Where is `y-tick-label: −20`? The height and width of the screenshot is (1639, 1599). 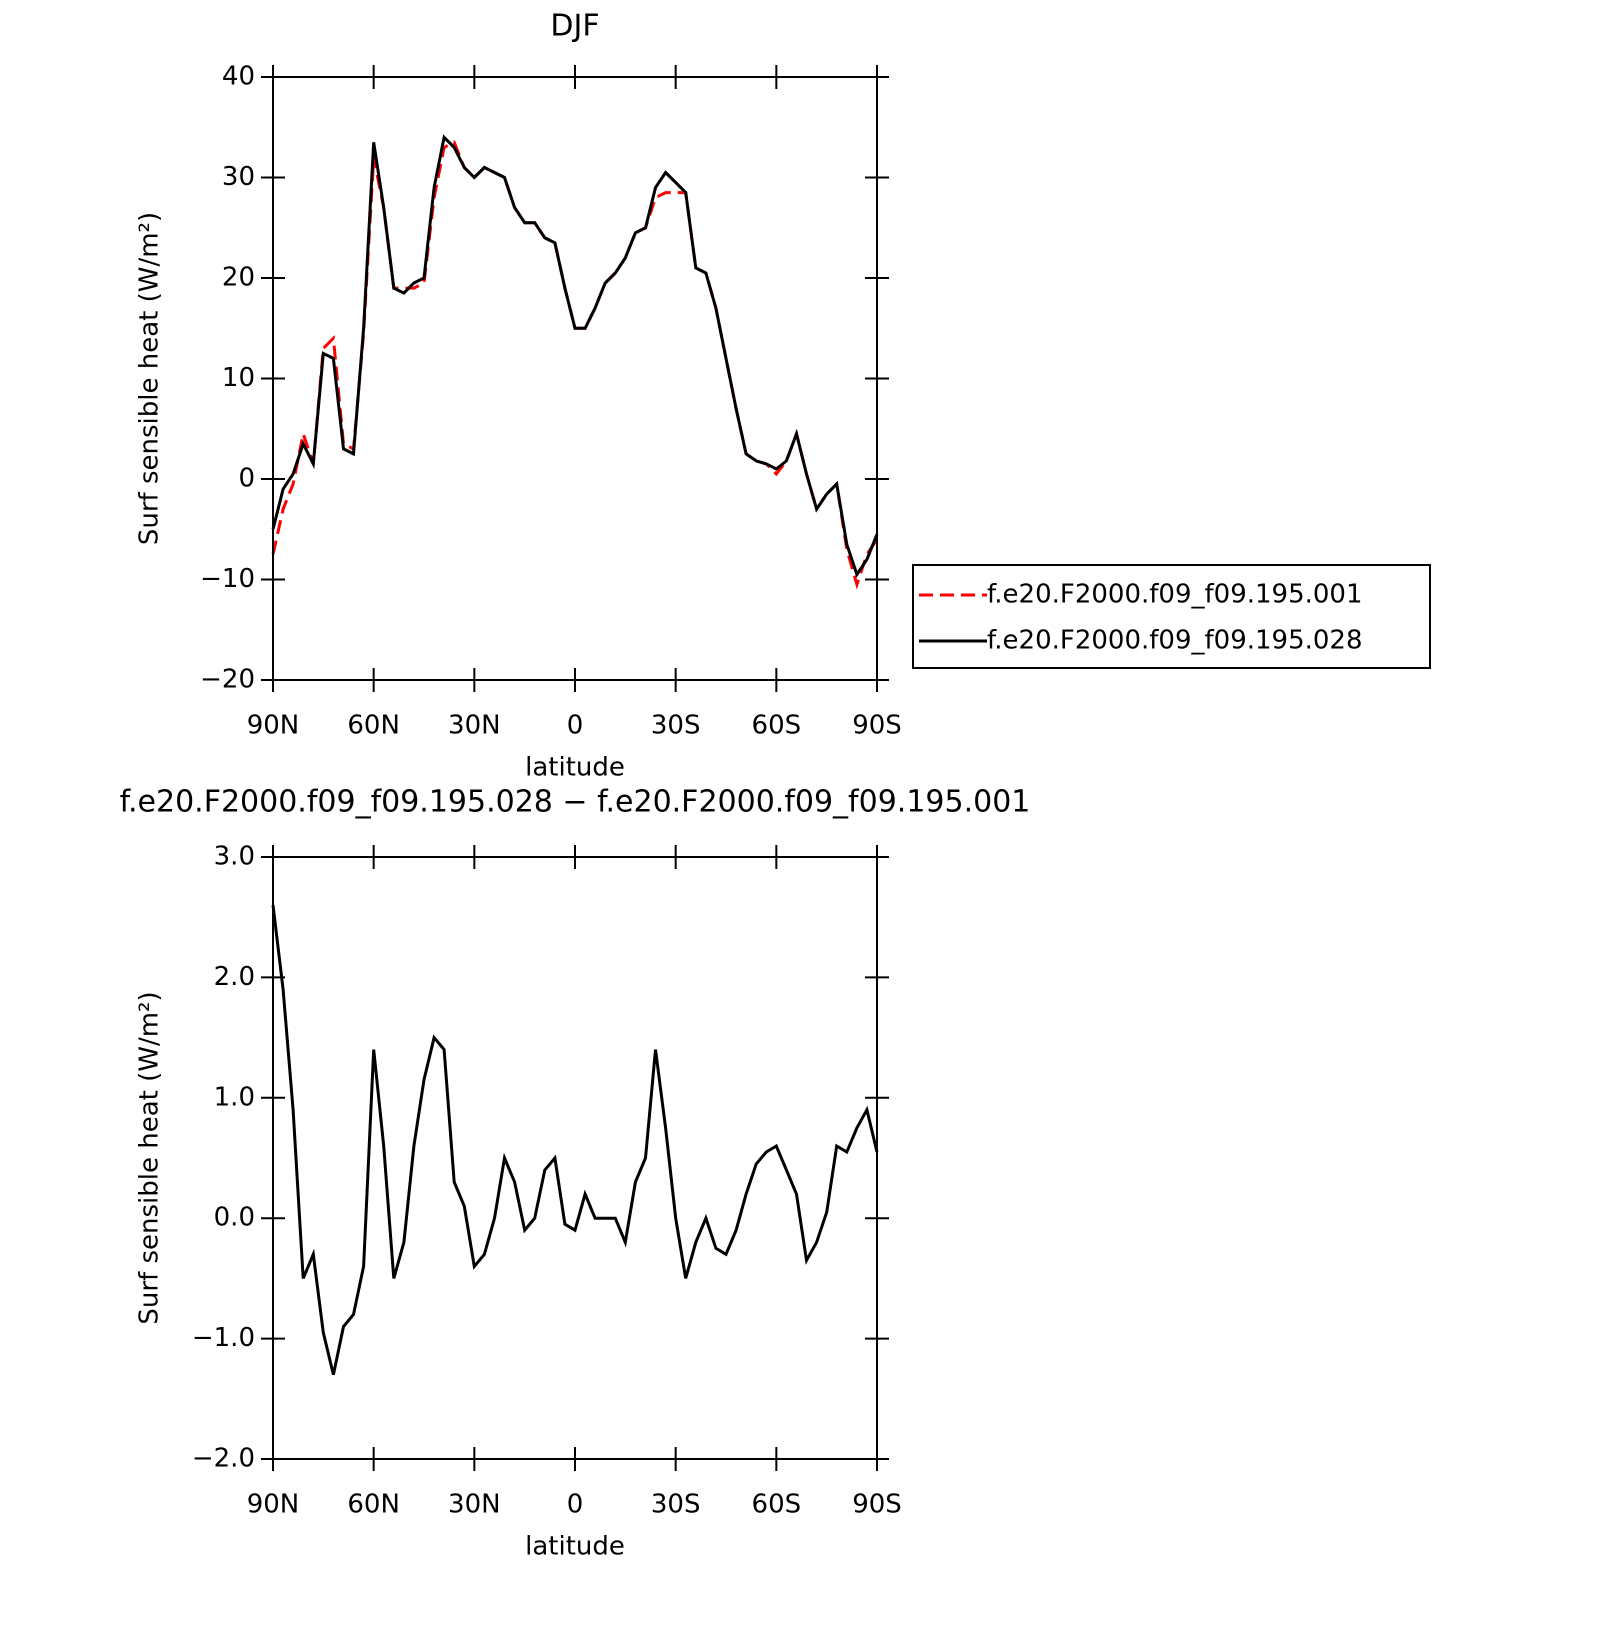 y-tick-label: −20 is located at coordinates (227, 680).